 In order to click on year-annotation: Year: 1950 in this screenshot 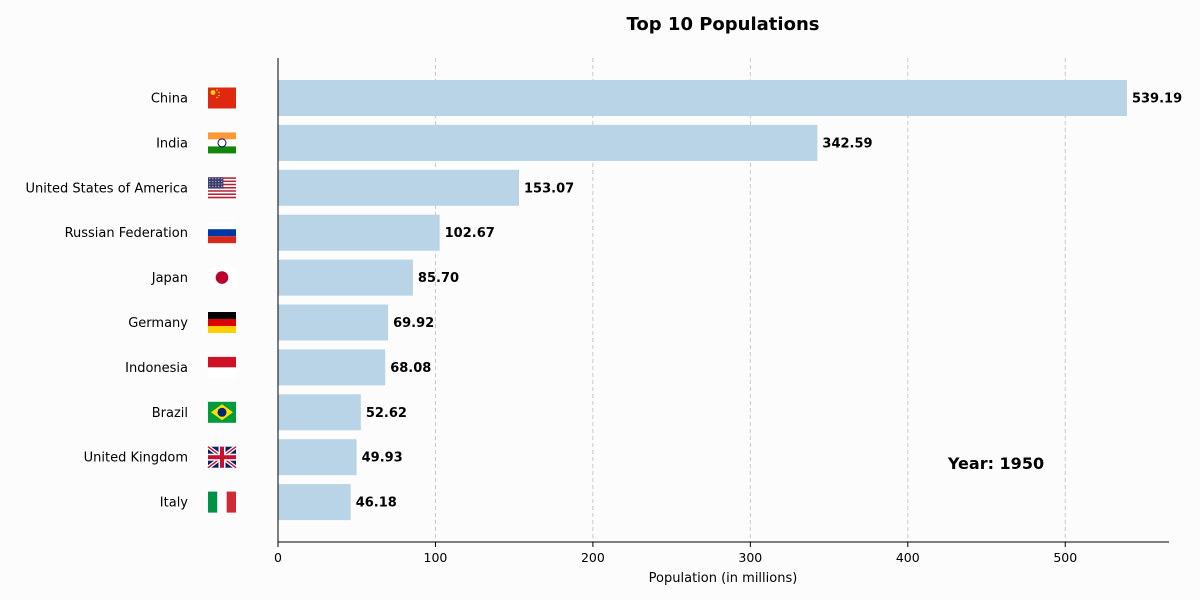, I will do `click(995, 463)`.